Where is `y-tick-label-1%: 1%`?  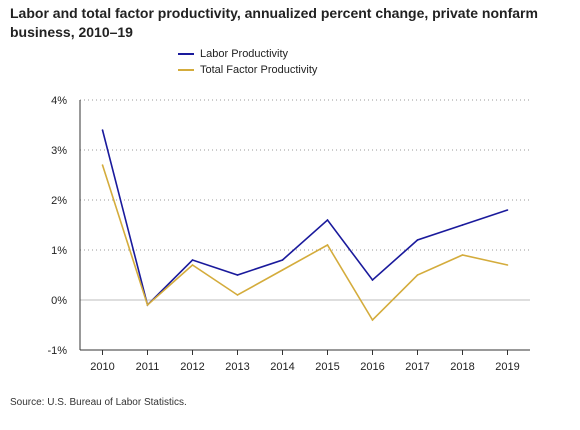
y-tick-label-1%: 1% is located at coordinates (59, 251).